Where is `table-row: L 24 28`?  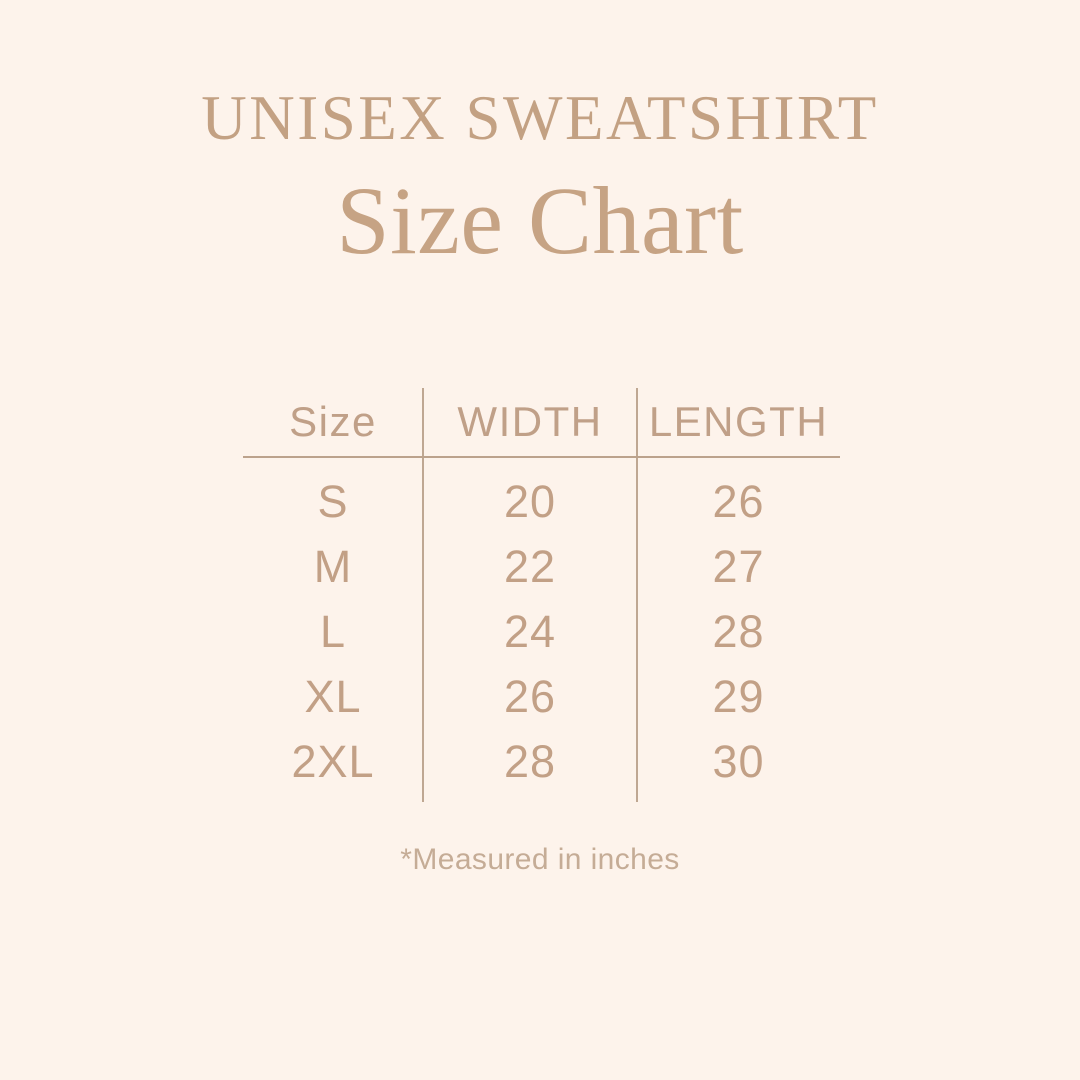 table-row: L 24 28 is located at coordinates (541, 631).